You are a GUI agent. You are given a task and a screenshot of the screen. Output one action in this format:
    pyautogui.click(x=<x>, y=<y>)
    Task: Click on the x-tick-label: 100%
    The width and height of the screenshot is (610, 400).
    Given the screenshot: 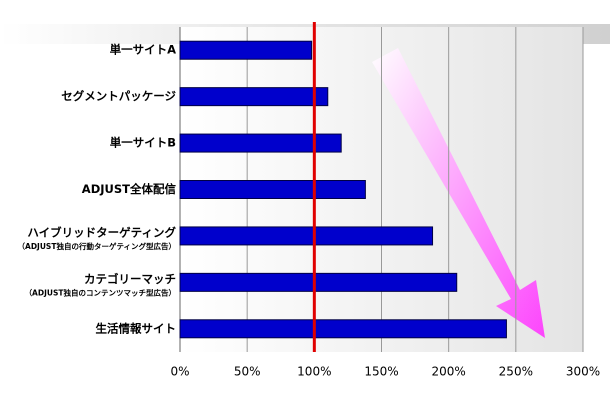 What is the action you would take?
    pyautogui.click(x=314, y=372)
    